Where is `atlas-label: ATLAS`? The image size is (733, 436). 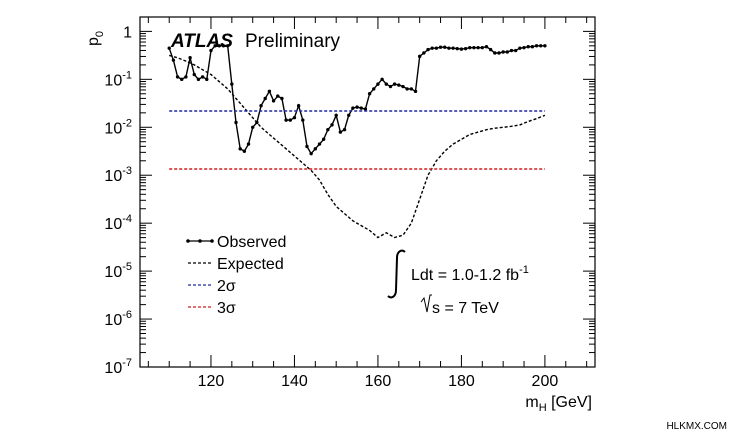
atlas-label: ATLAS is located at coordinates (201, 41).